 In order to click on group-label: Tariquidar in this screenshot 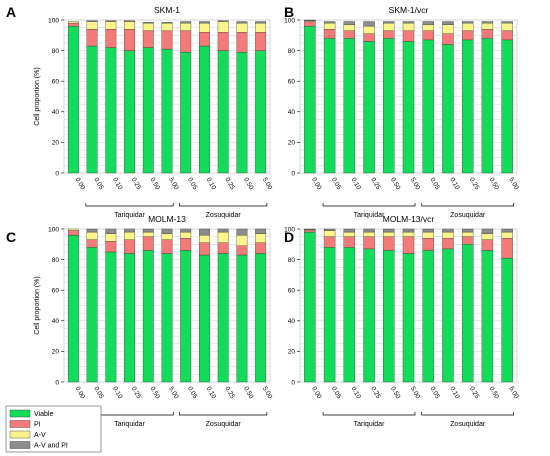, I will do `click(129, 424)`.